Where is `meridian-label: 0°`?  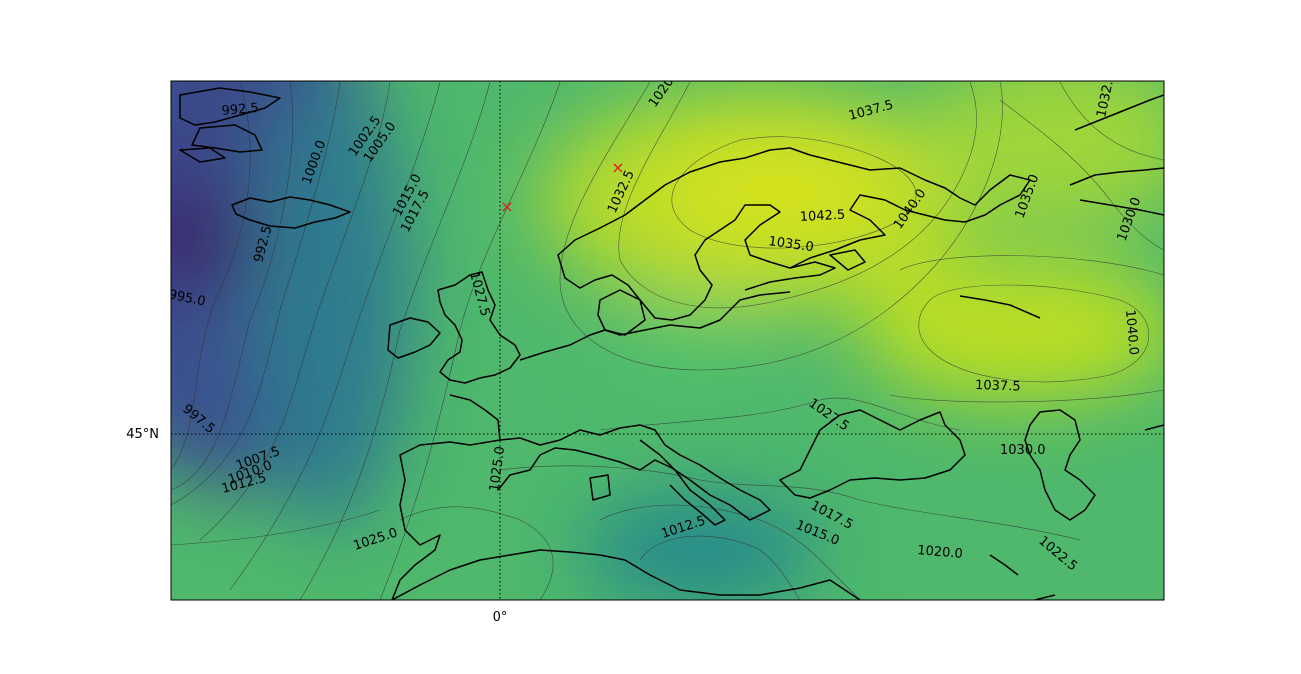
meridian-label: 0° is located at coordinates (500, 617).